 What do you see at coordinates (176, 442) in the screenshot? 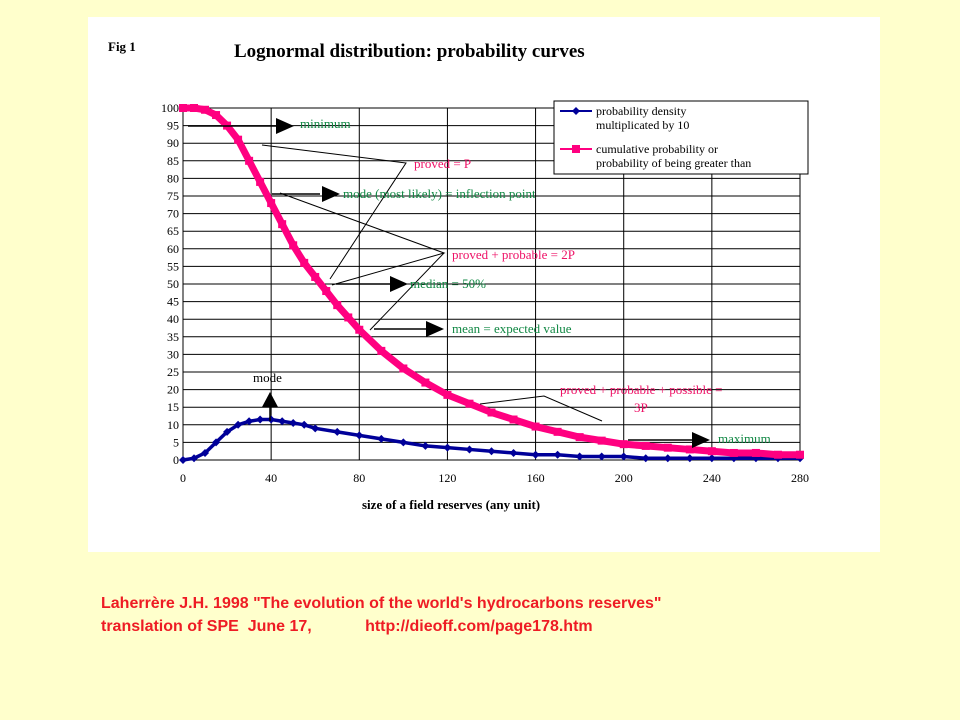
I see `y-tick-label: 5` at bounding box center [176, 442].